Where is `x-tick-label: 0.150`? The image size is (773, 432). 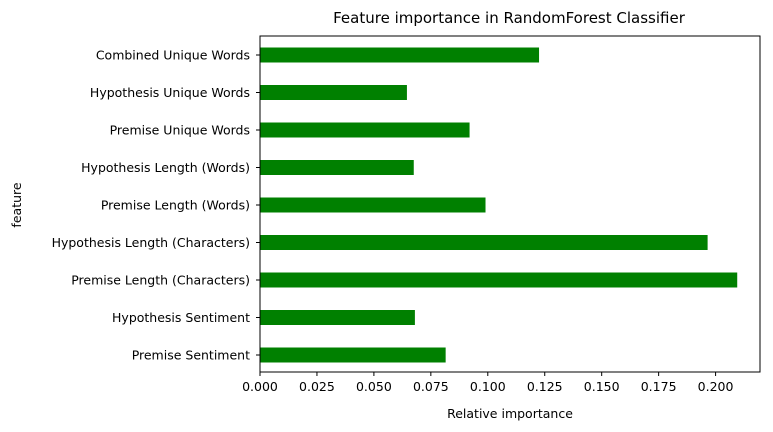 x-tick-label: 0.150 is located at coordinates (602, 386).